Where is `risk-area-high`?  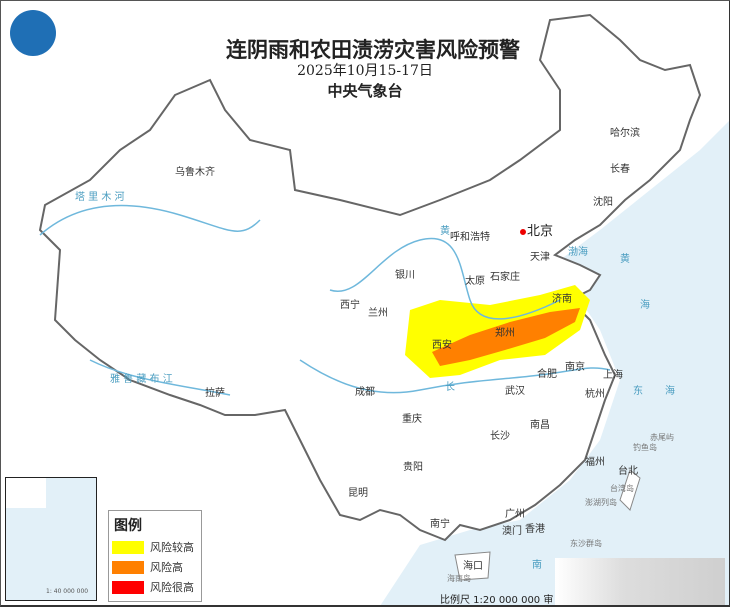
risk-area-high is located at coordinates (506, 337).